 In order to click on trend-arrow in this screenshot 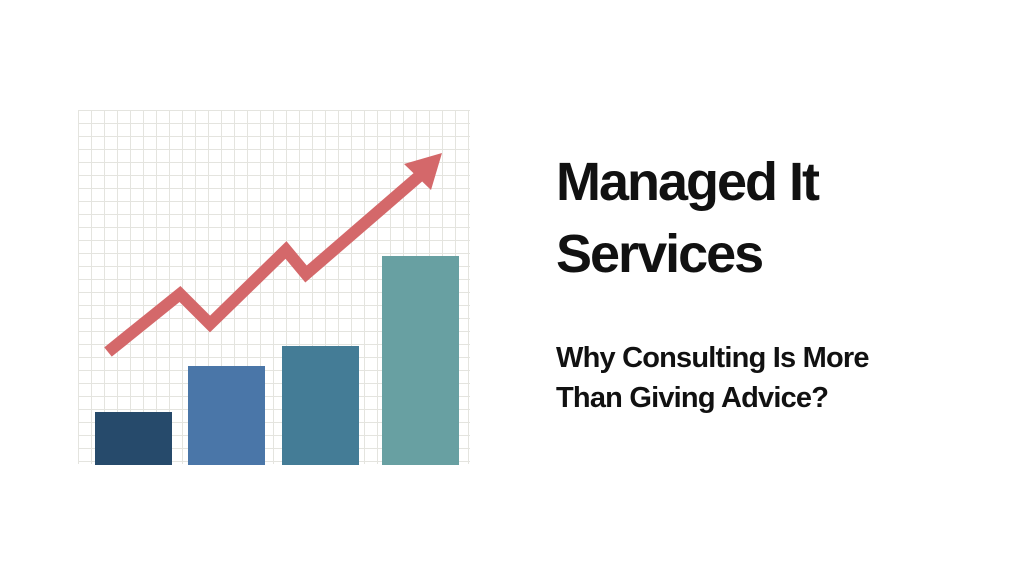, I will do `click(266, 262)`.